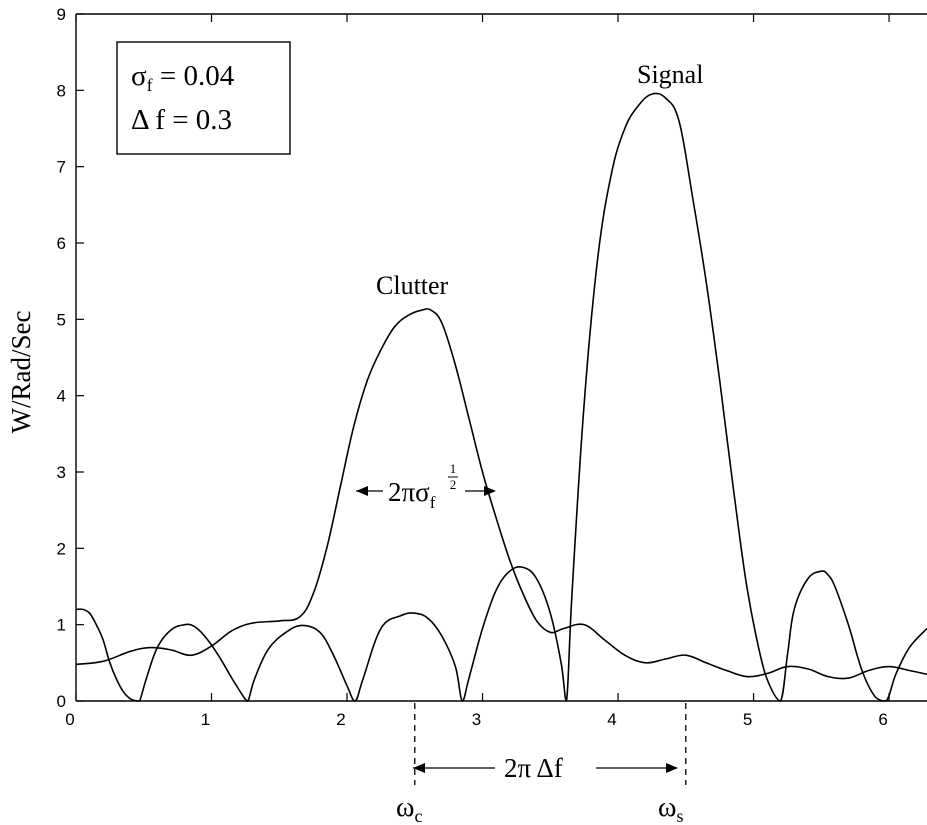  I want to click on y-tick-label: 3, so click(61, 472).